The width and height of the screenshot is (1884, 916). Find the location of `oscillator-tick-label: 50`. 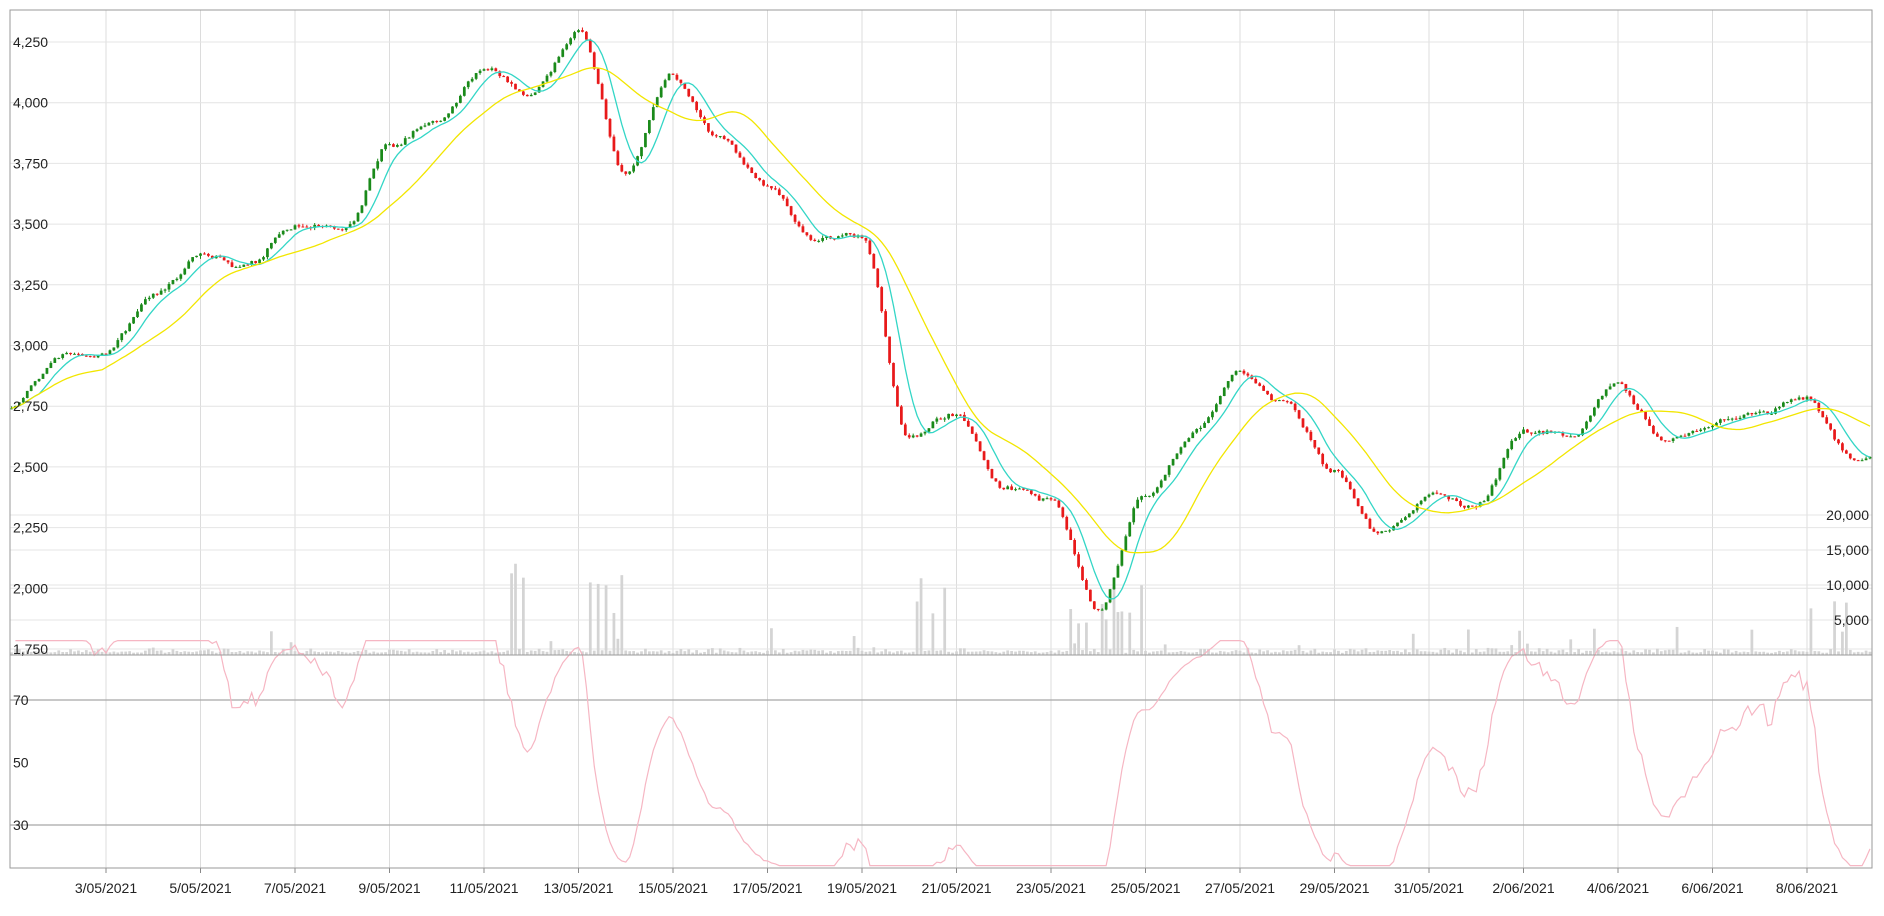

oscillator-tick-label: 50 is located at coordinates (21, 763).